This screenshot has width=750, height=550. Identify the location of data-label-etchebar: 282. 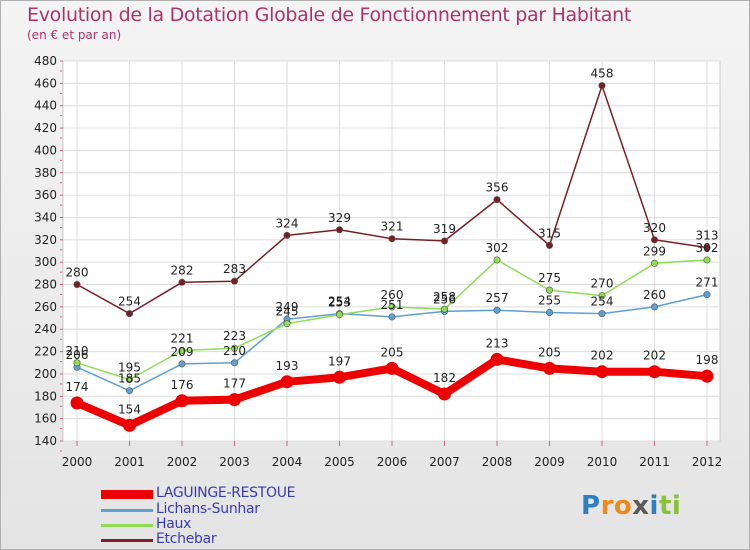
(182, 270).